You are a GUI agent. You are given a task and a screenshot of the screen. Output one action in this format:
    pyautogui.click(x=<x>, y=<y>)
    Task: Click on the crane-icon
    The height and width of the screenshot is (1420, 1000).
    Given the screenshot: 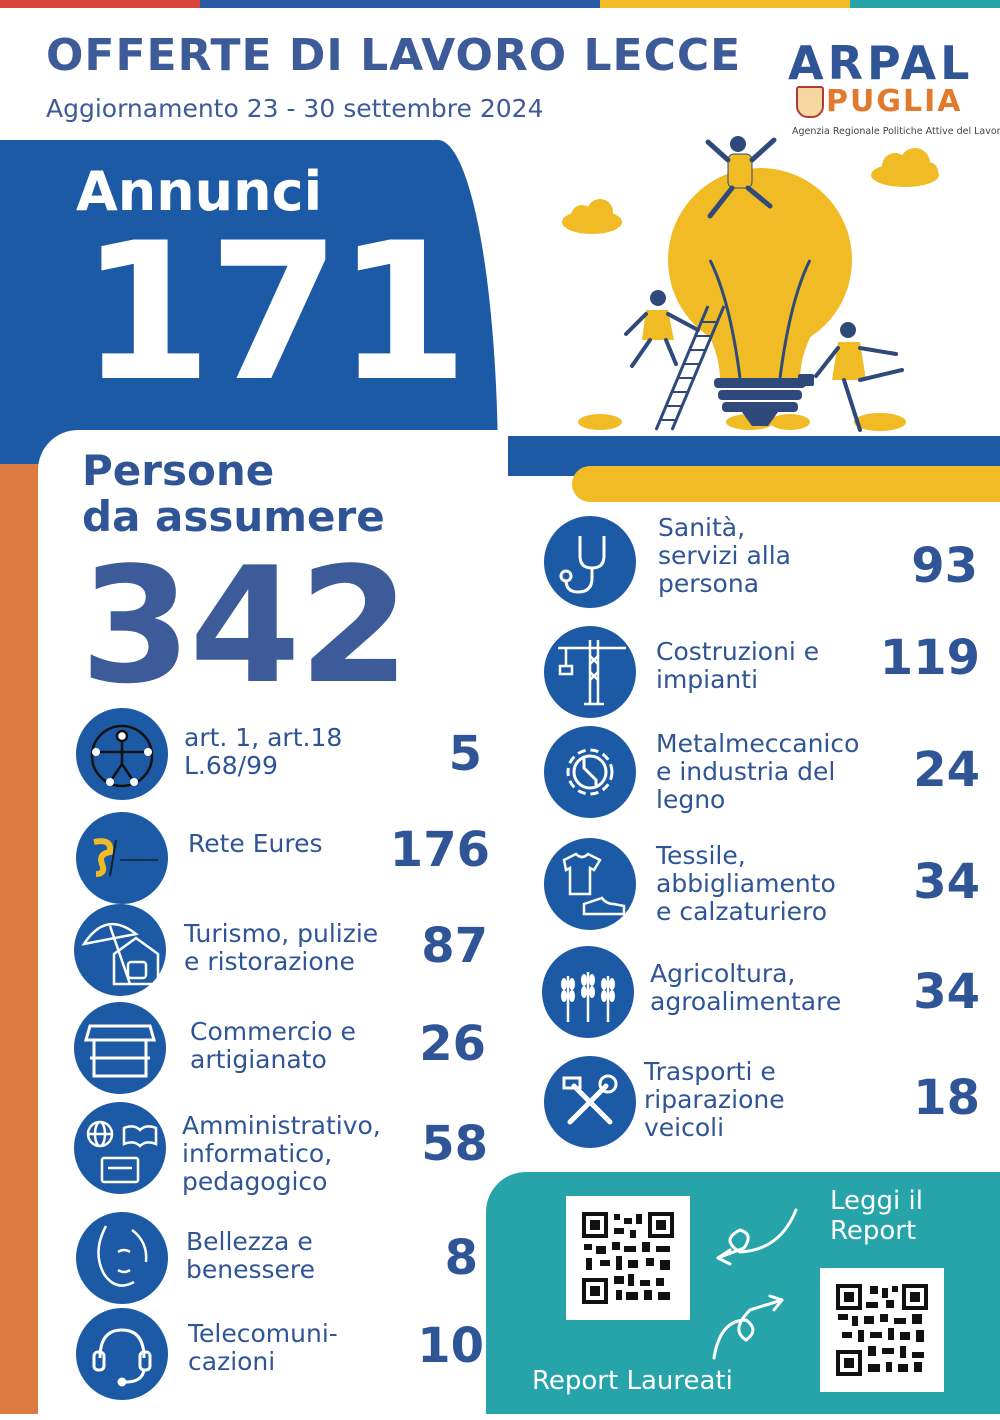 What is the action you would take?
    pyautogui.click(x=590, y=672)
    